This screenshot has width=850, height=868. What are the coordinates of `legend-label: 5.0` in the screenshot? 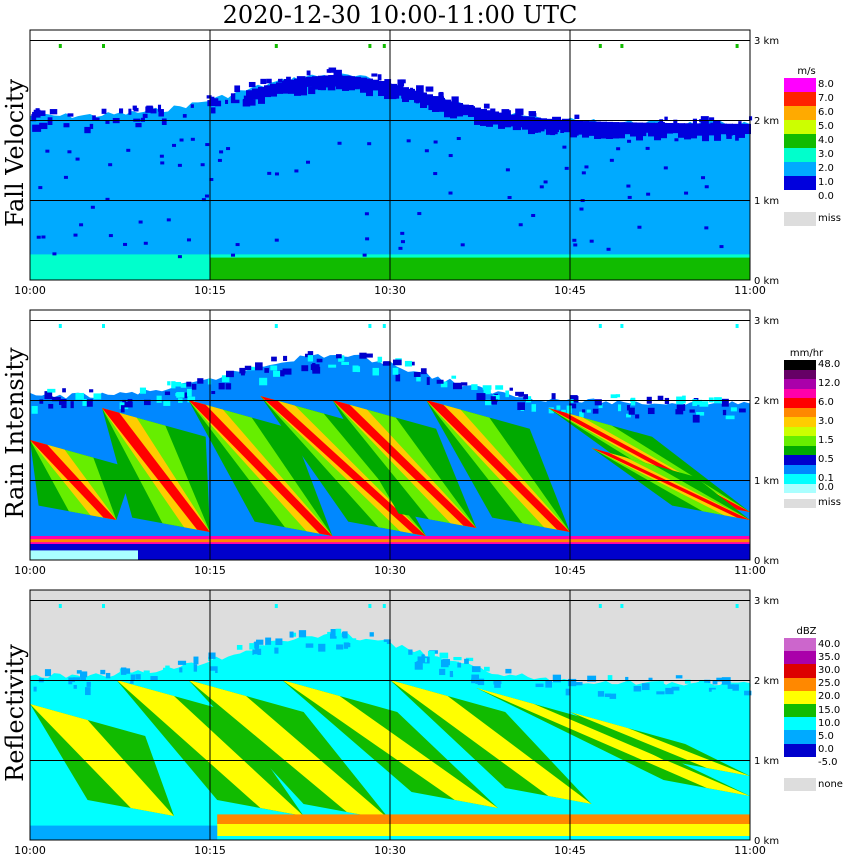 It's located at (826, 126).